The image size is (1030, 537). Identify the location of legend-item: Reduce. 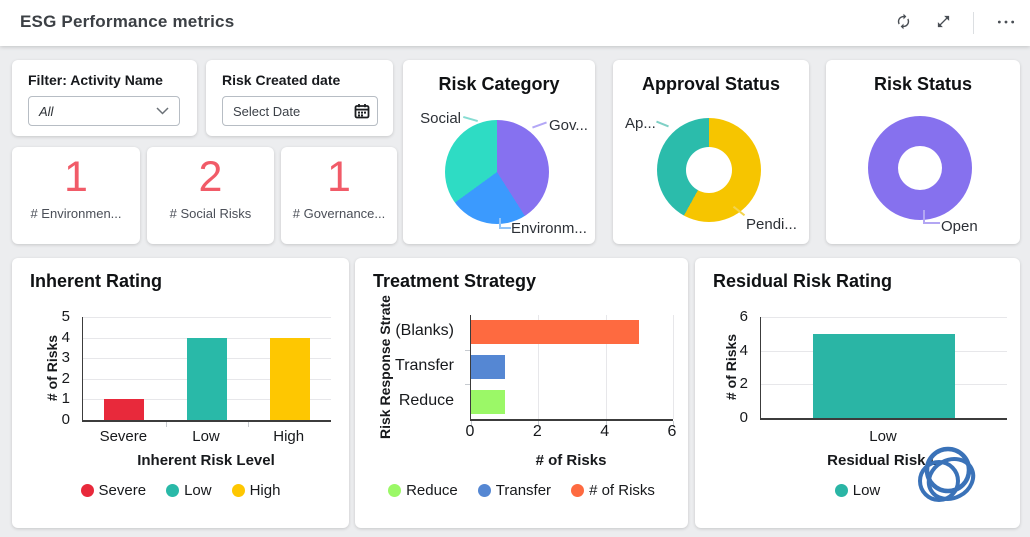
(423, 490).